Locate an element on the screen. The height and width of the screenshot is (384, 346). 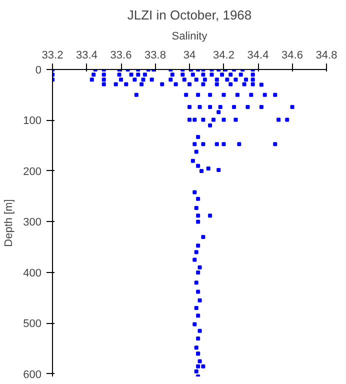
y-tick-label: 100 is located at coordinates (32, 121).